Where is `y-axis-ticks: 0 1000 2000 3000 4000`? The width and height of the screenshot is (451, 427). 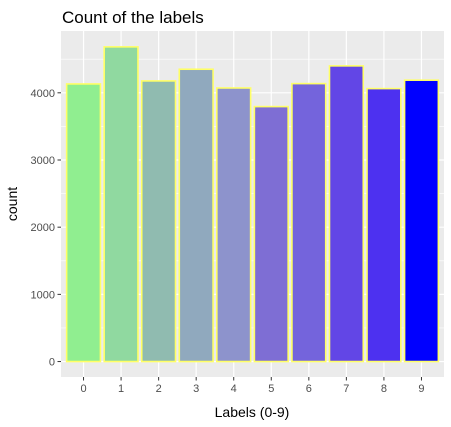 y-axis-ticks: 0 1000 2000 3000 4000 is located at coordinates (46, 228).